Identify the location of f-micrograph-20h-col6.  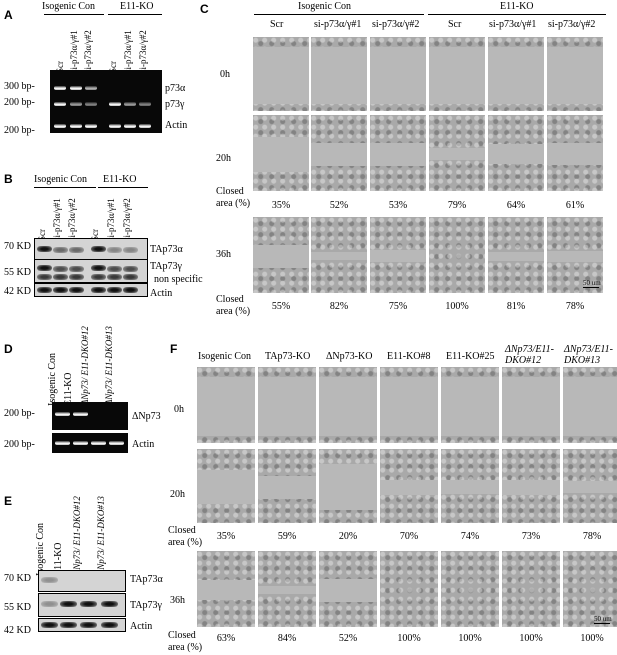
(531, 486).